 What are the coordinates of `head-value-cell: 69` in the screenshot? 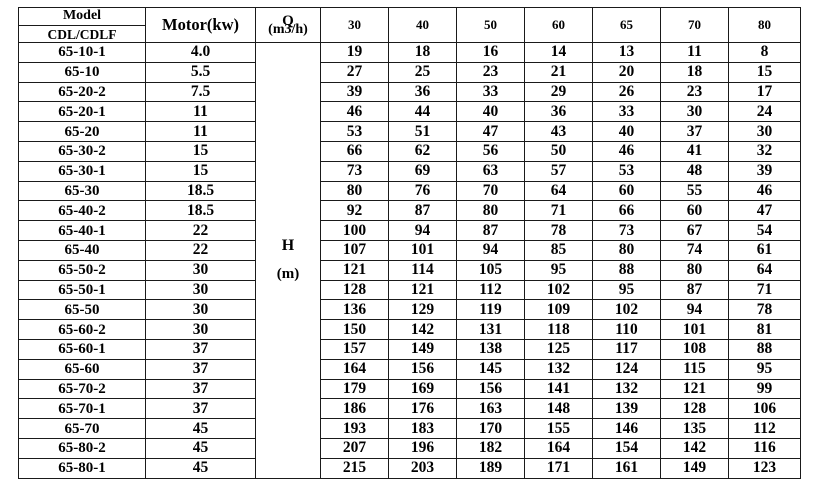 It's located at (422, 171).